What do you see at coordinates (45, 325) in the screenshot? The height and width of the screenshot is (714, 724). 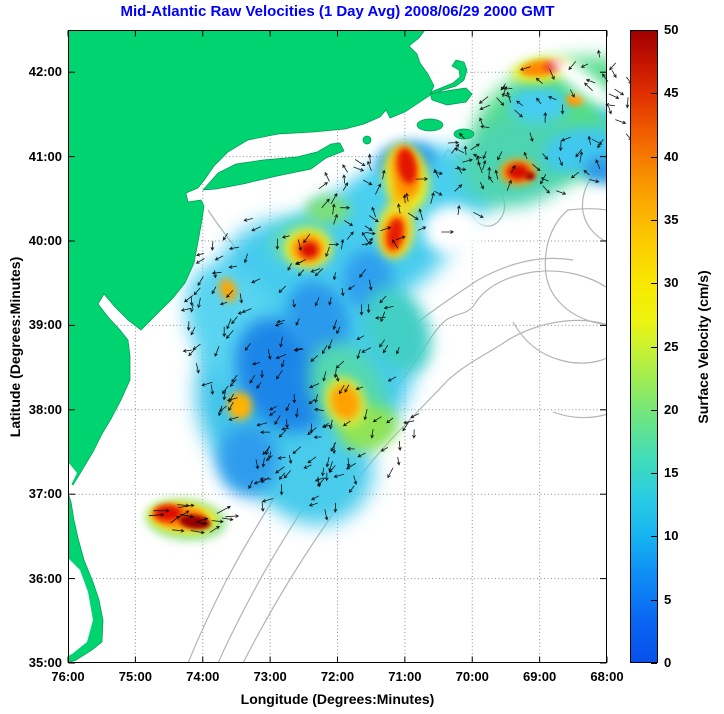 I see `y-tick-label: 39:00` at bounding box center [45, 325].